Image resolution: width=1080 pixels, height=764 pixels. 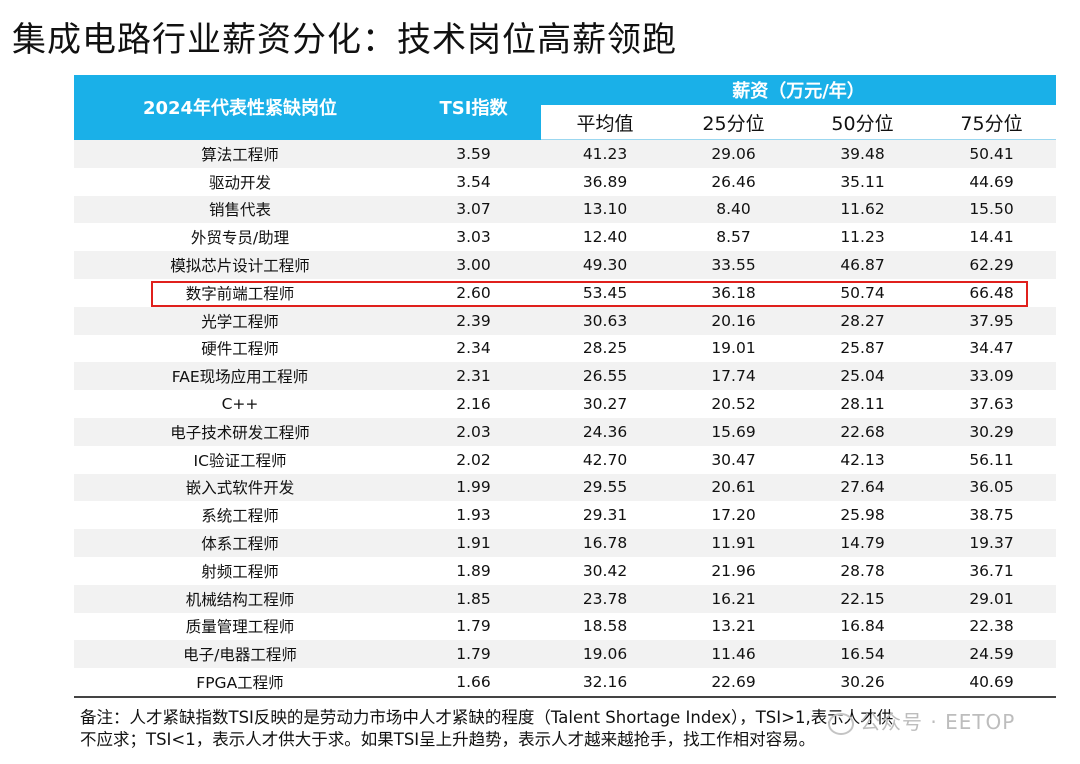 I want to click on table-row: 体系工程师 1.91 16.78 11.91 14.79 19.37, so click(x=565, y=543).